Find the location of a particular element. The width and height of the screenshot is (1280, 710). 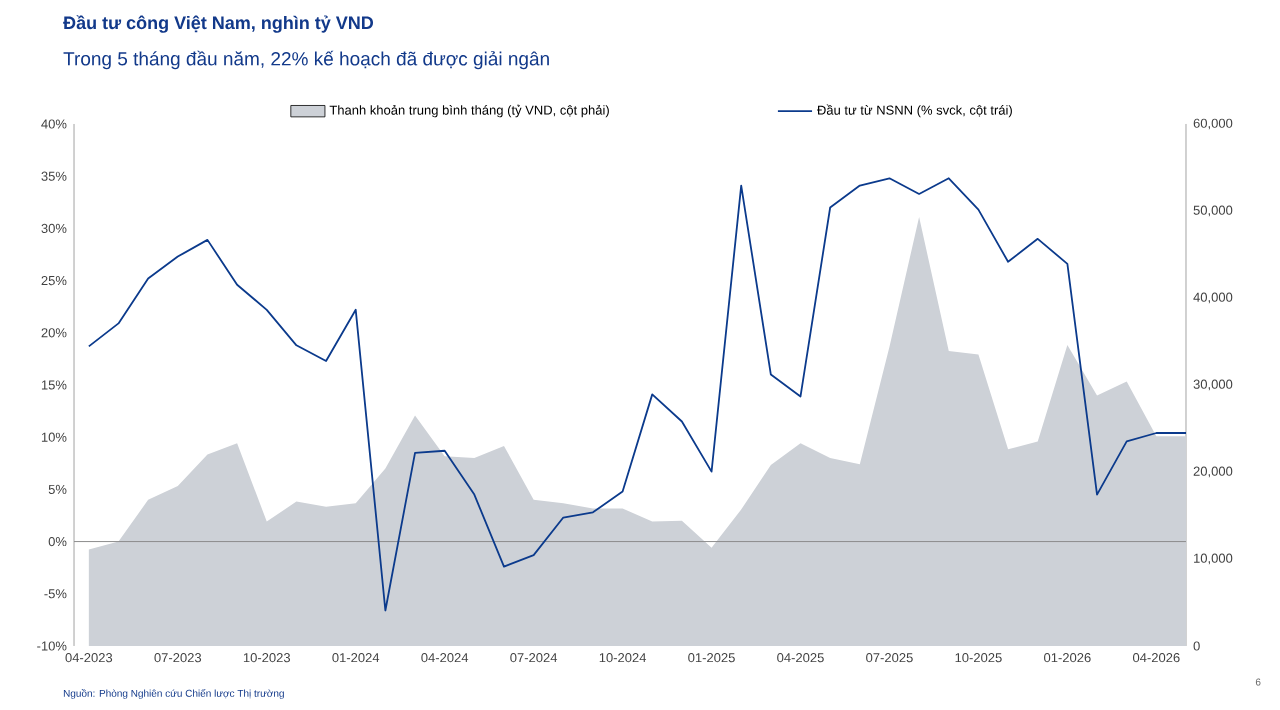

chart-title: Đầu tư công Việt Nam, nghìn tỷ VND is located at coordinates (218, 24).